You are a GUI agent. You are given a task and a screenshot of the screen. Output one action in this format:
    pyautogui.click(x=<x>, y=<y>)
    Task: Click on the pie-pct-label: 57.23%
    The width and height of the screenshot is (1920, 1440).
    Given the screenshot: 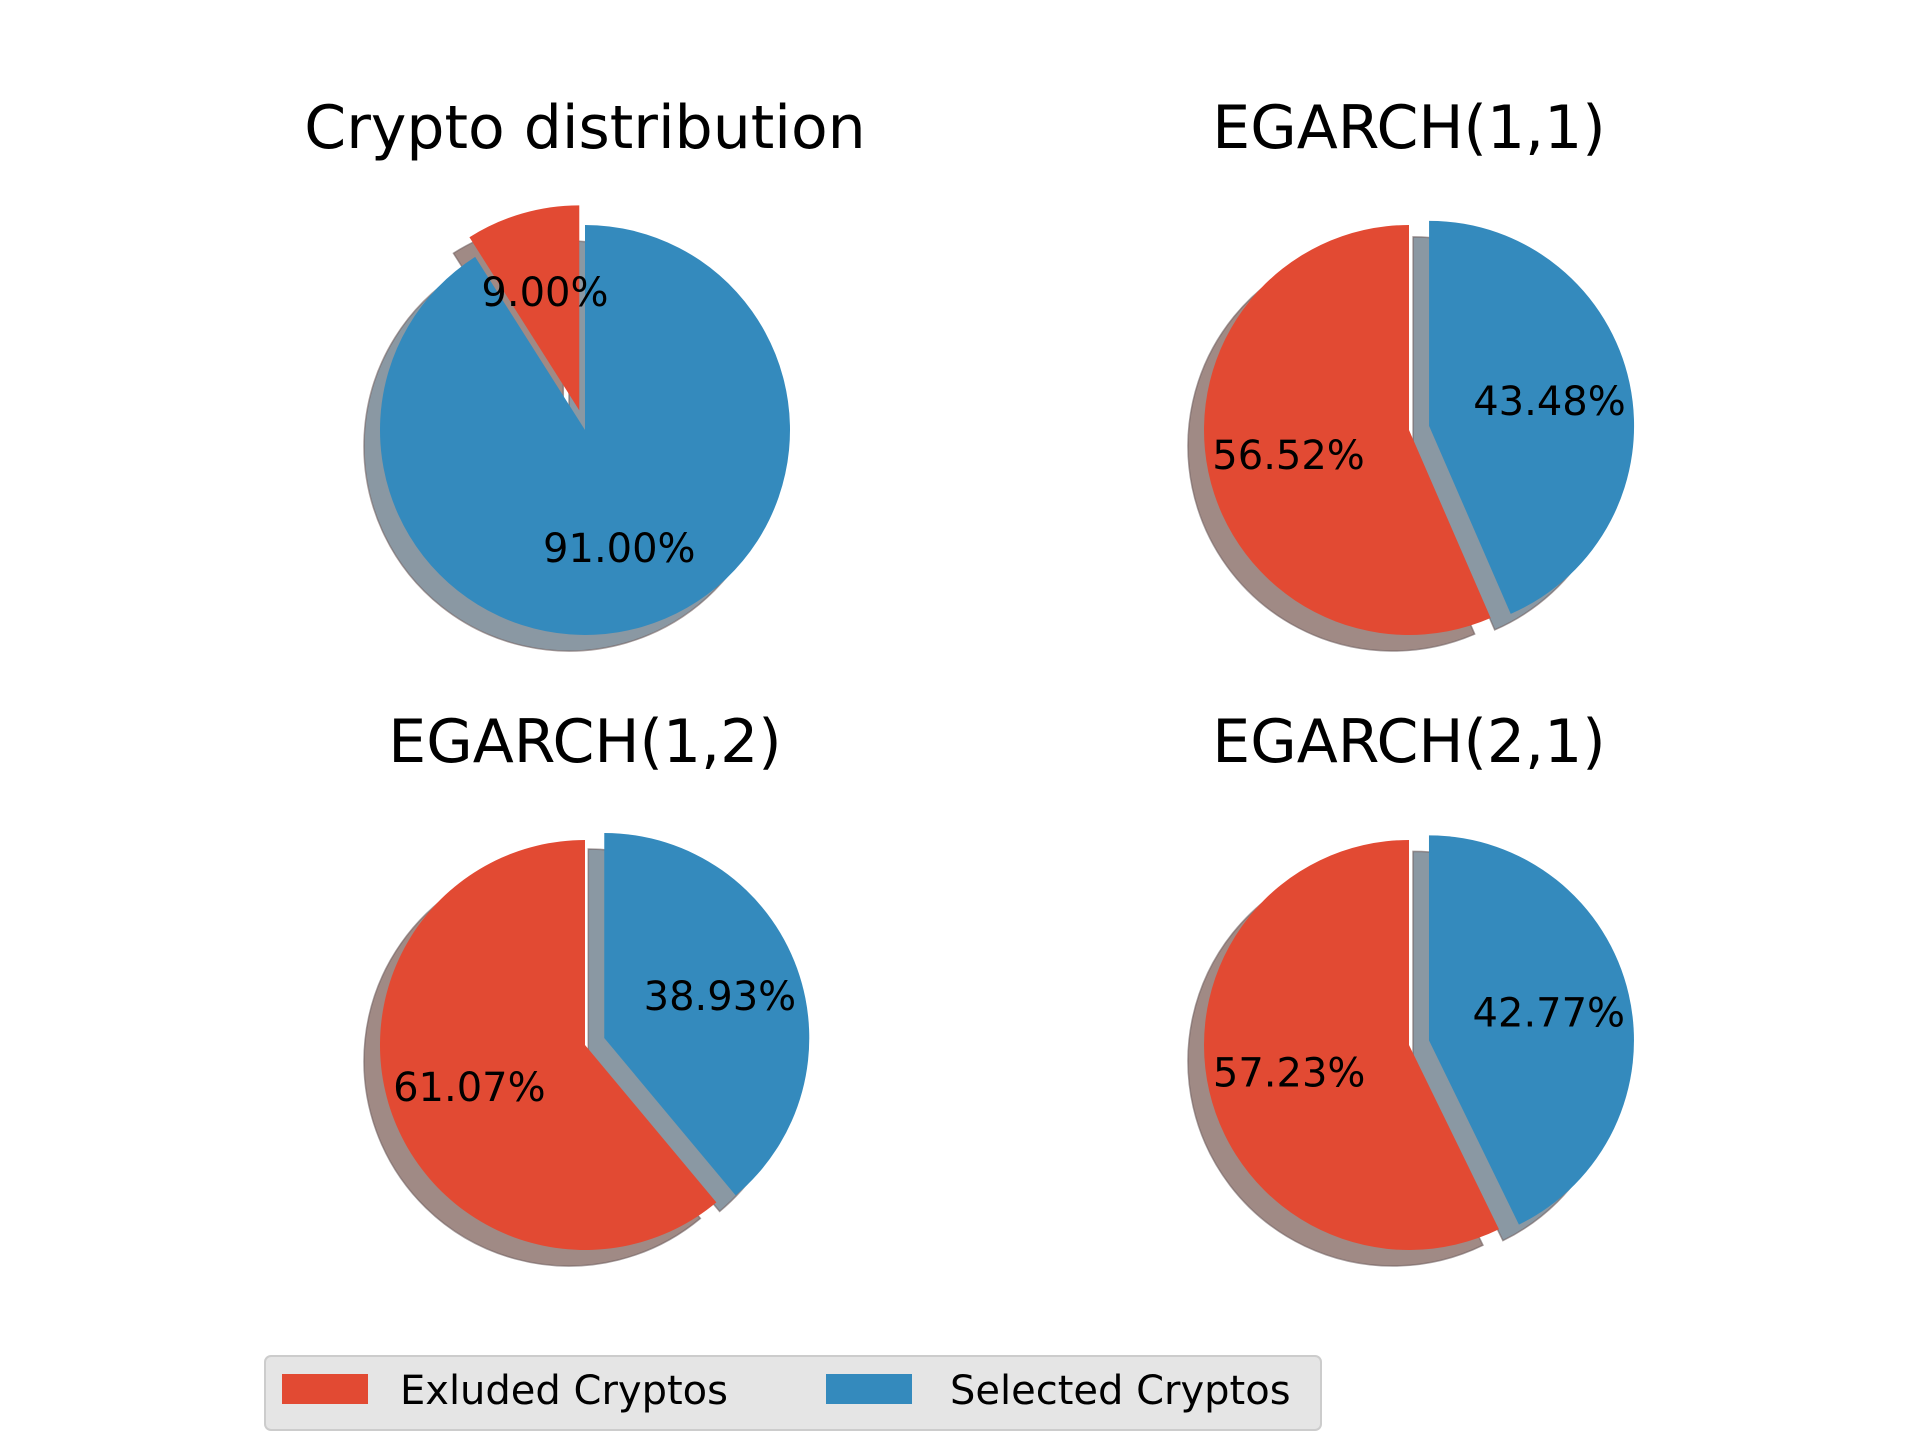 What is the action you would take?
    pyautogui.click(x=1289, y=1074)
    